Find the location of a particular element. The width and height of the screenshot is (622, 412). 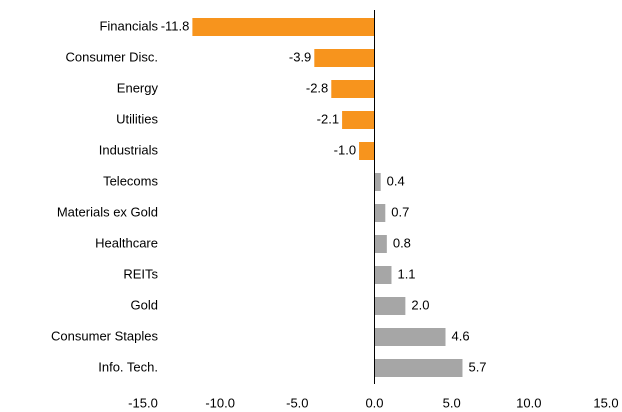

value-label: 1.1 is located at coordinates (406, 273).